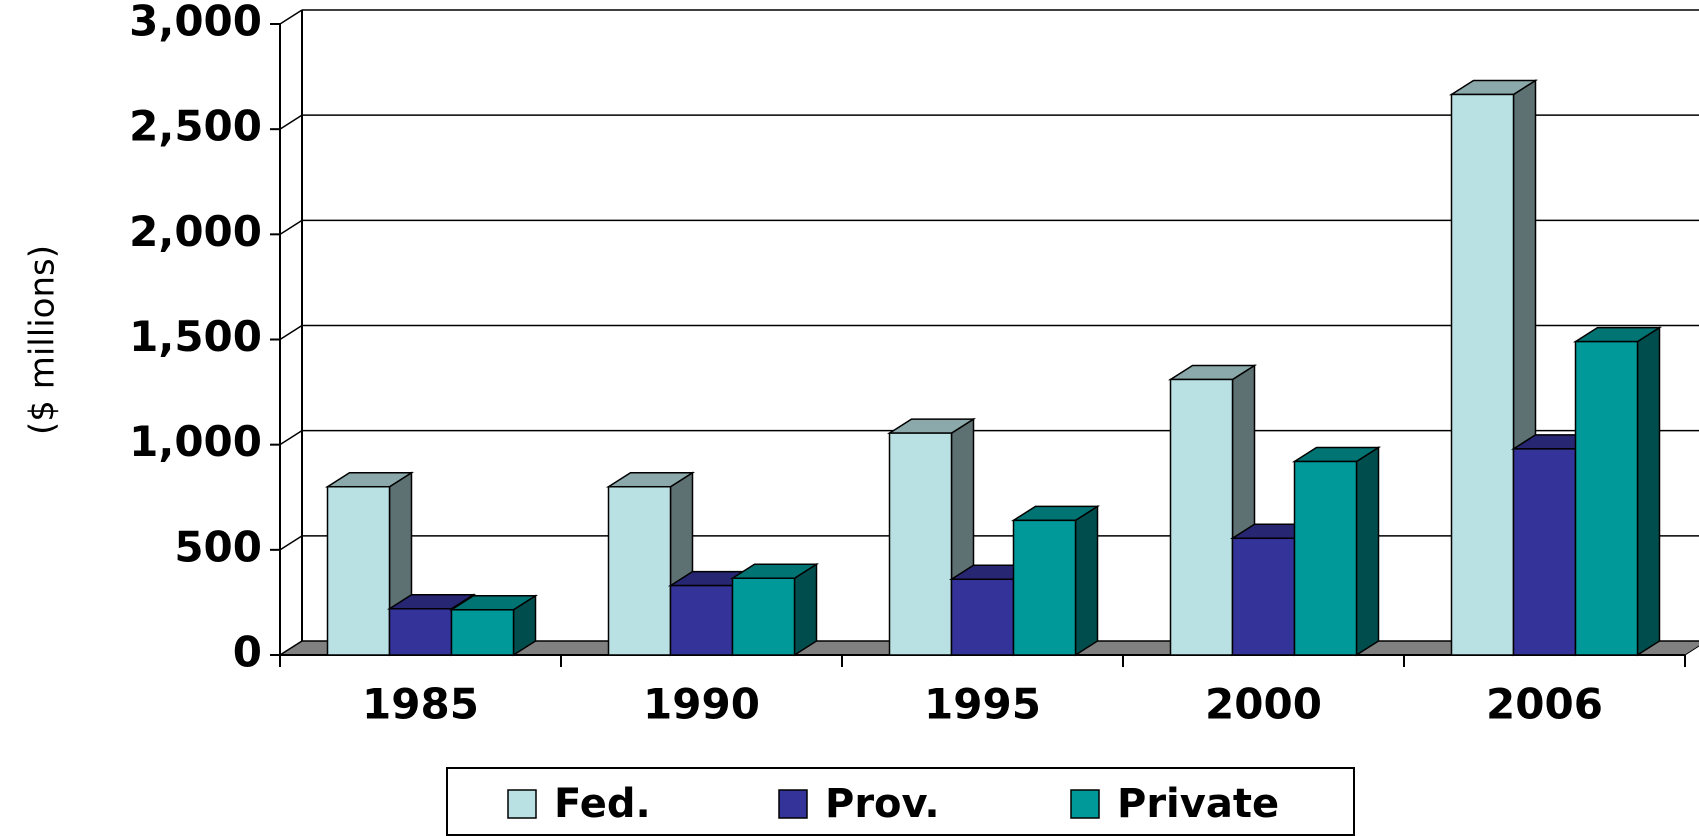 This screenshot has height=836, width=1699. What do you see at coordinates (43, 340) in the screenshot?
I see `y-axis-label: ($ millions)` at bounding box center [43, 340].